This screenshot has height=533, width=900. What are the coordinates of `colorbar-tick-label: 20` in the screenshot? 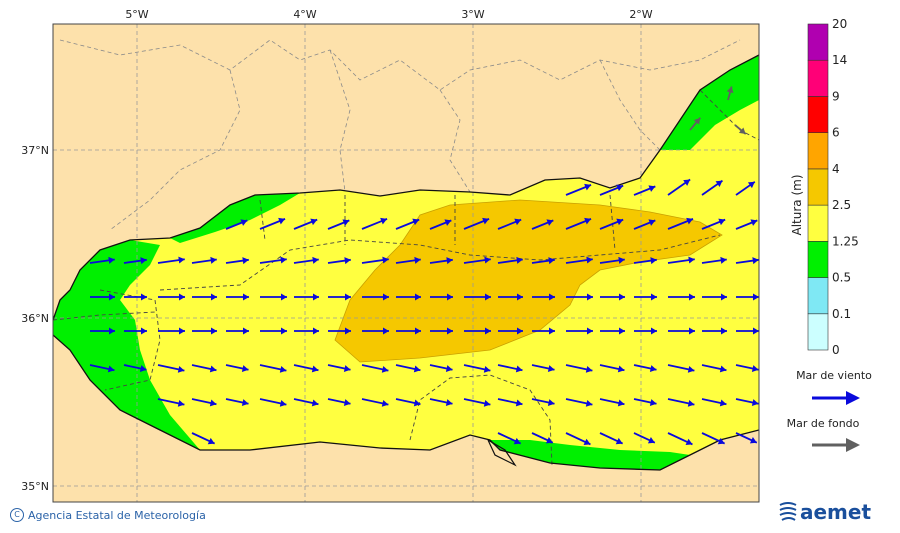 It's located at (839, 24).